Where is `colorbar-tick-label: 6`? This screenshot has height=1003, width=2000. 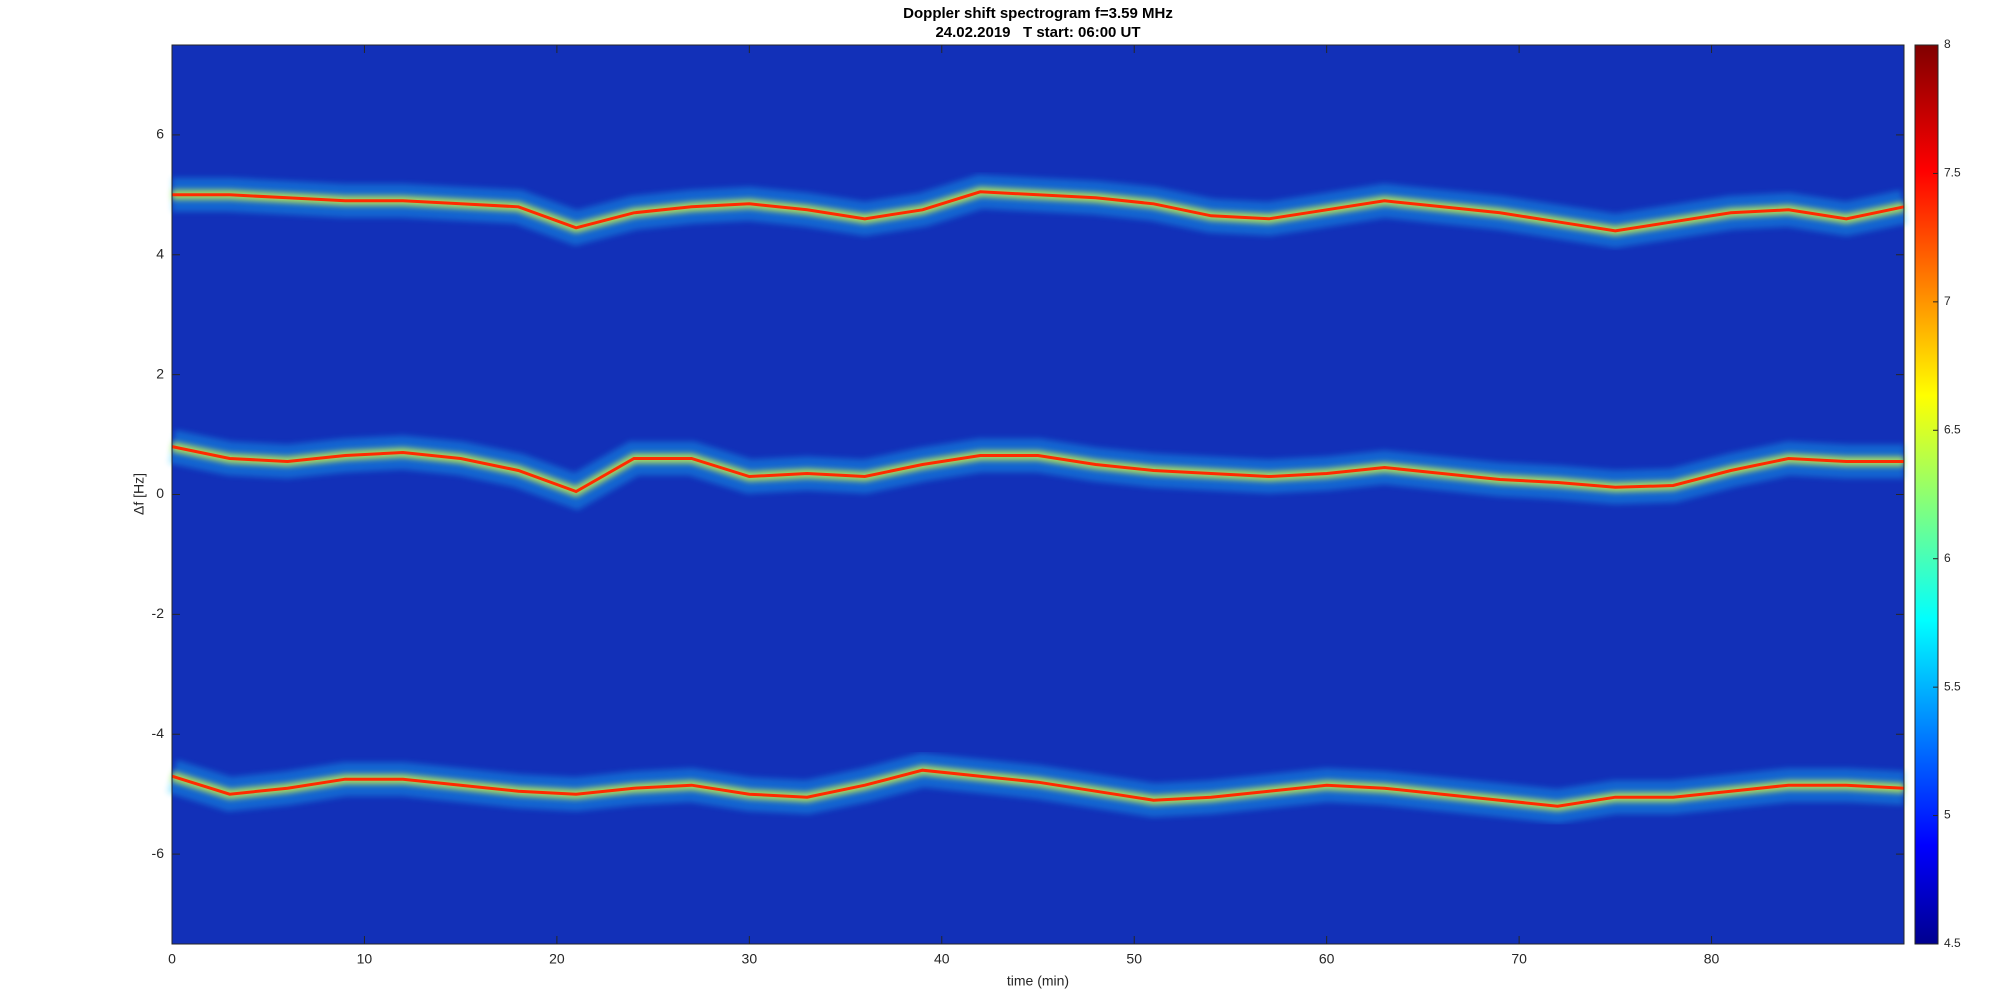 colorbar-tick-label: 6 is located at coordinates (1947, 558).